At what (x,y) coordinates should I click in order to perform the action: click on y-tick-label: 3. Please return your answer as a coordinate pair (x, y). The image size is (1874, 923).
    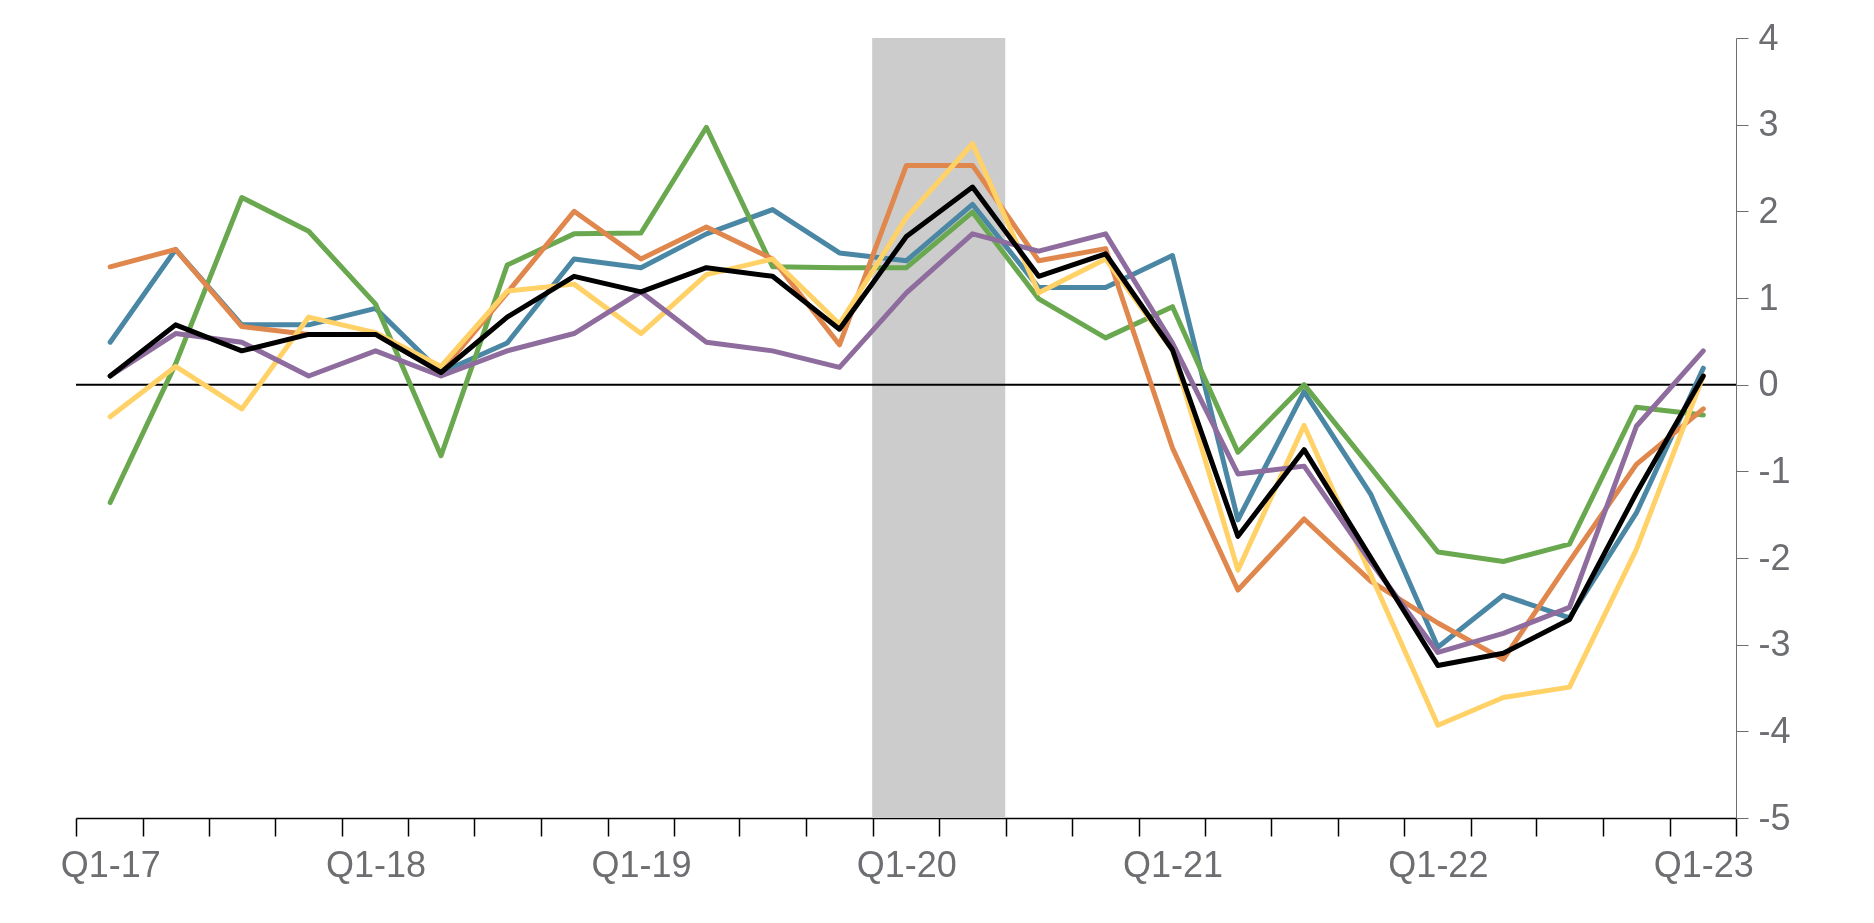
    Looking at the image, I should click on (1768, 124).